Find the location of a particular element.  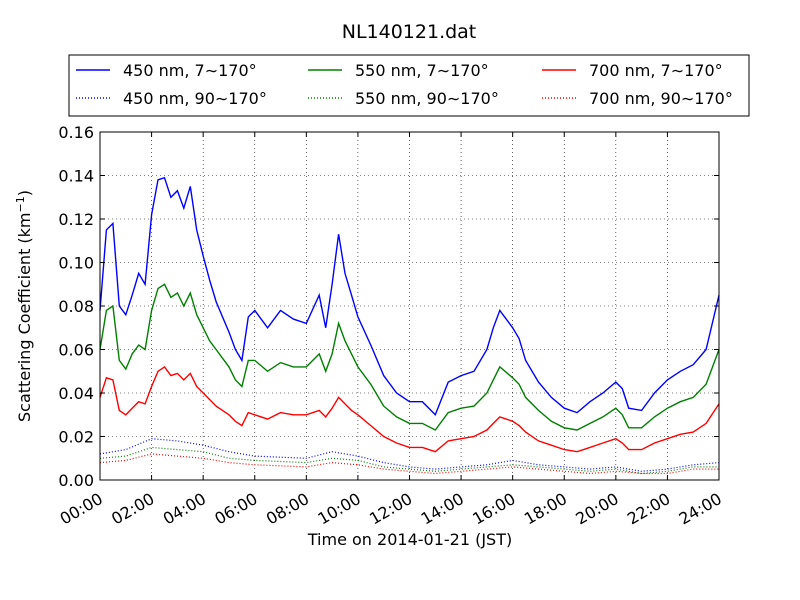

x-tick-label: 12:00 is located at coordinates (390, 509).